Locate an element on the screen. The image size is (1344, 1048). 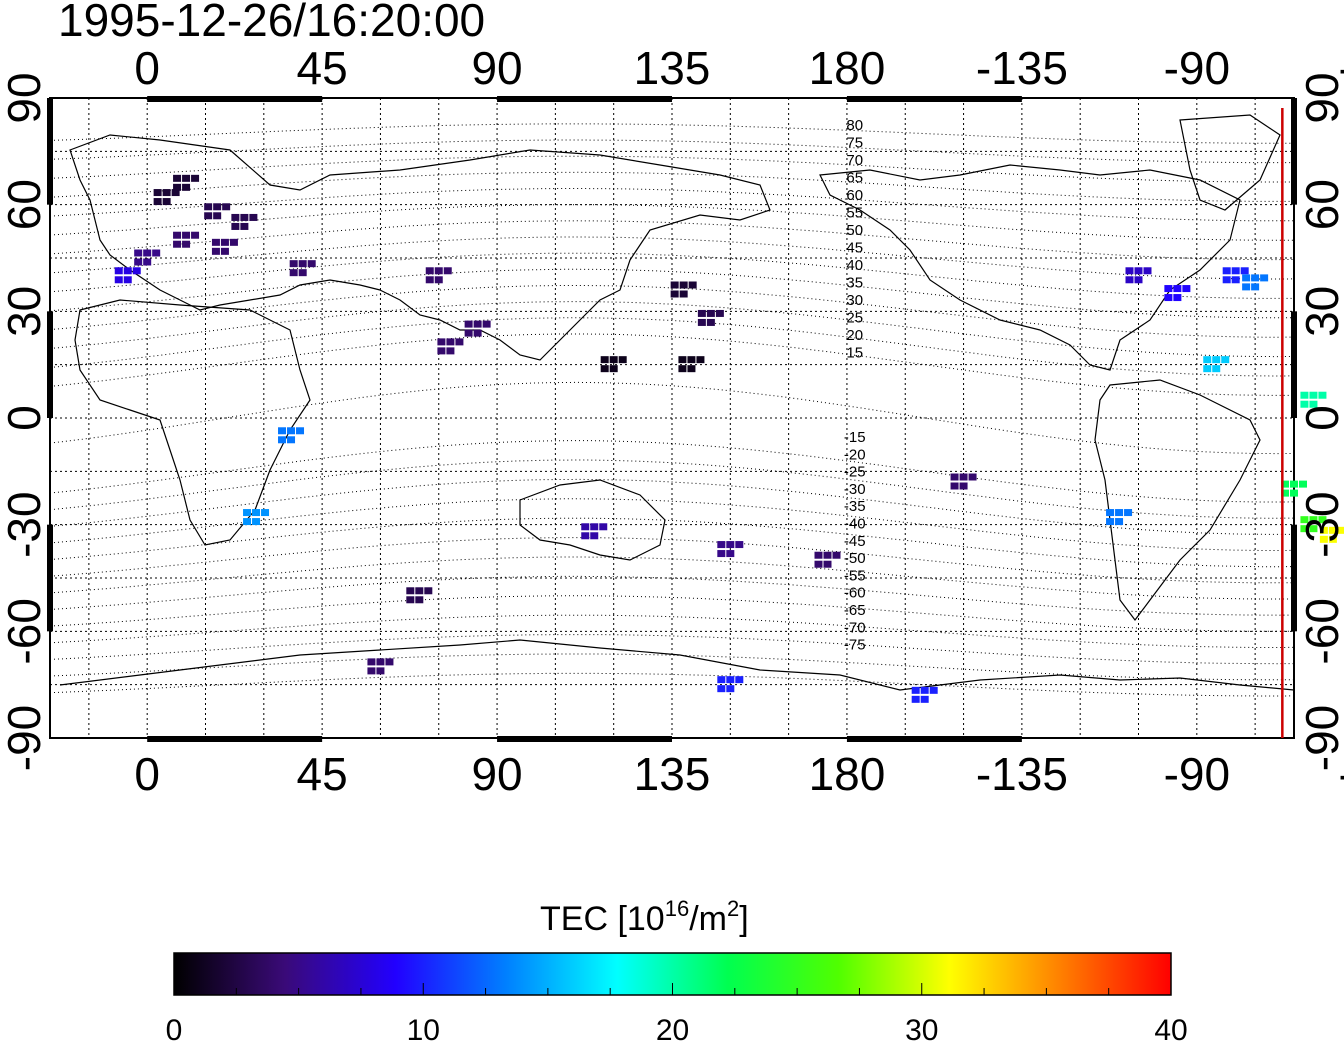
coast-south-america is located at coordinates (1177, 500).